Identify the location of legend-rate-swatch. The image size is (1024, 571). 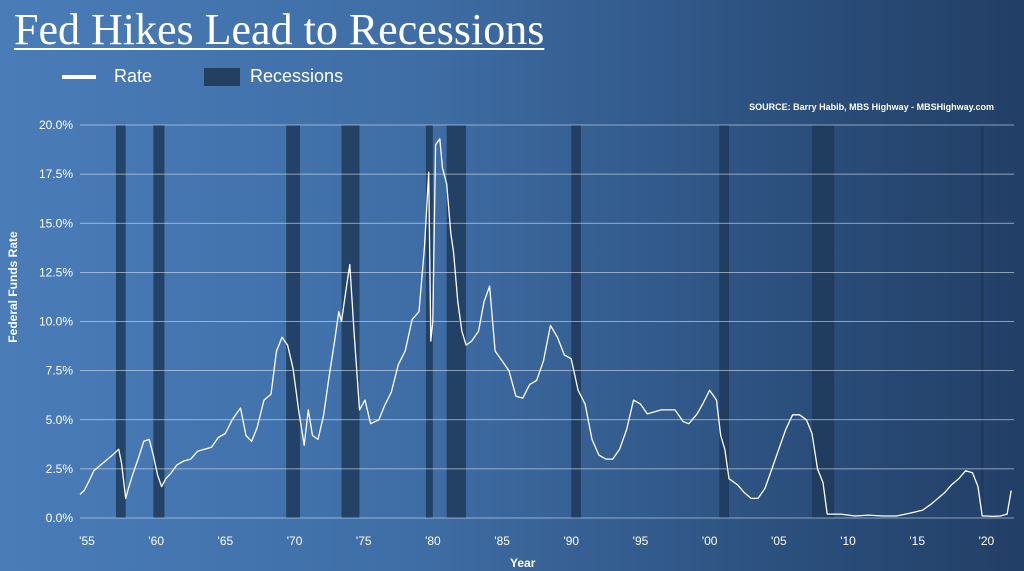
(79, 76).